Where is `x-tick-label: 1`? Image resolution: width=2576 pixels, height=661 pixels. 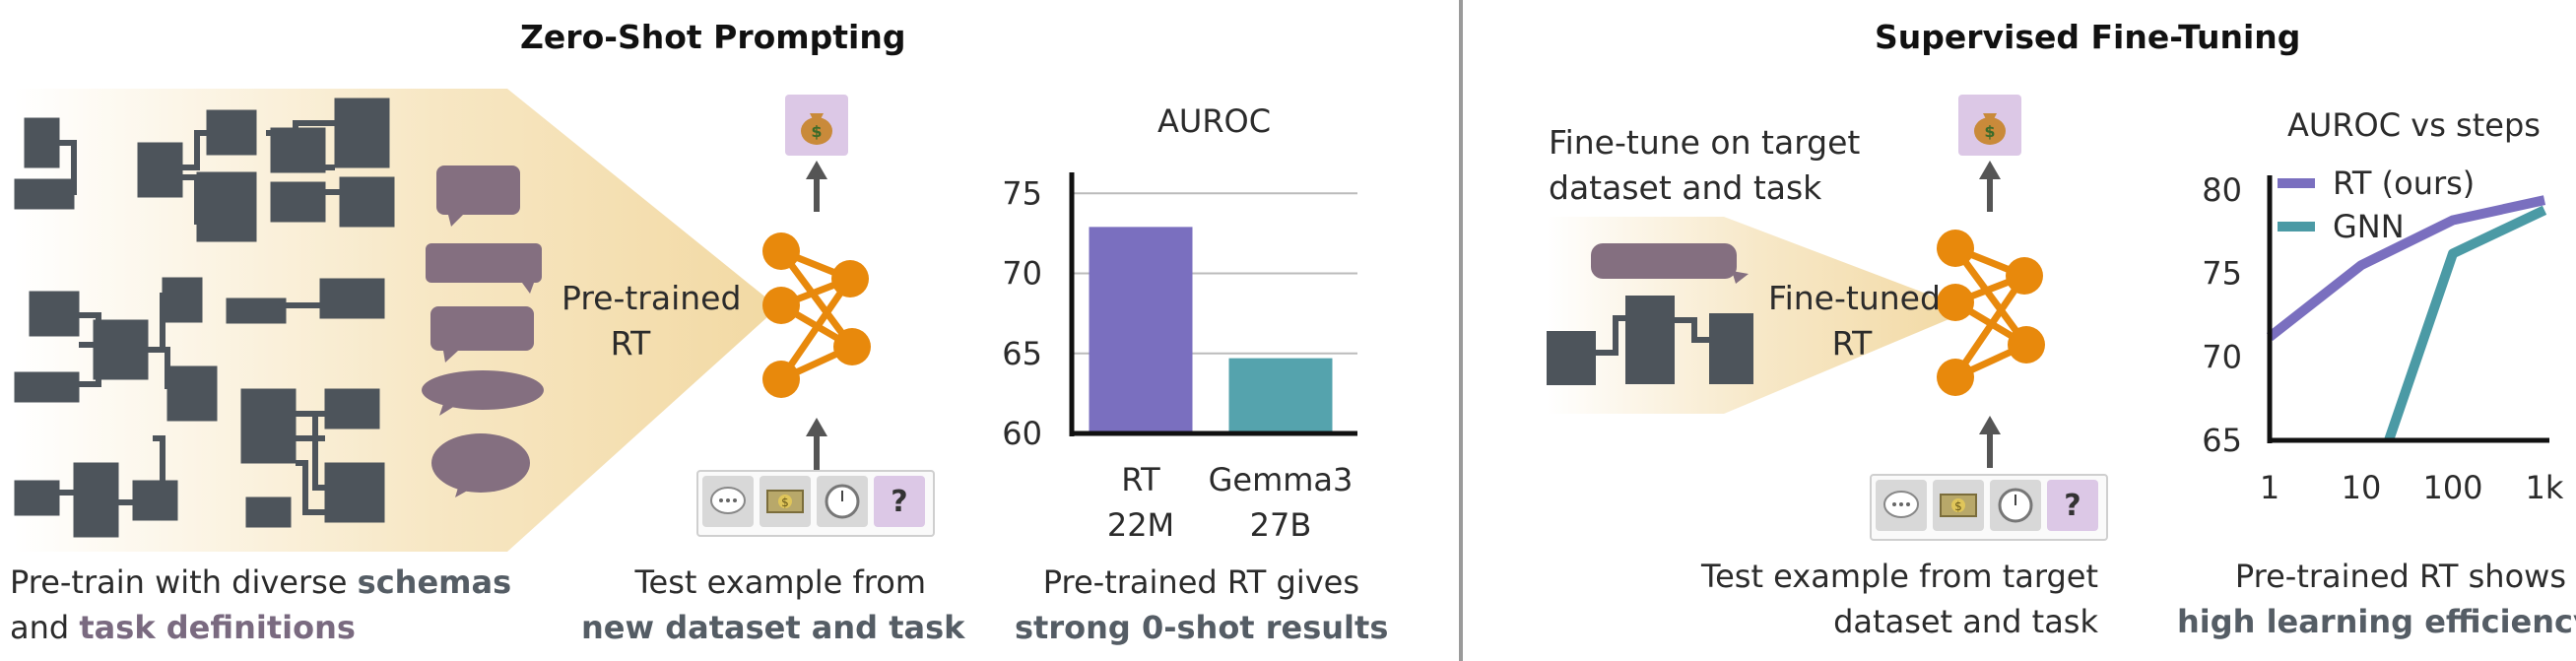
x-tick-label: 1 is located at coordinates (2270, 487).